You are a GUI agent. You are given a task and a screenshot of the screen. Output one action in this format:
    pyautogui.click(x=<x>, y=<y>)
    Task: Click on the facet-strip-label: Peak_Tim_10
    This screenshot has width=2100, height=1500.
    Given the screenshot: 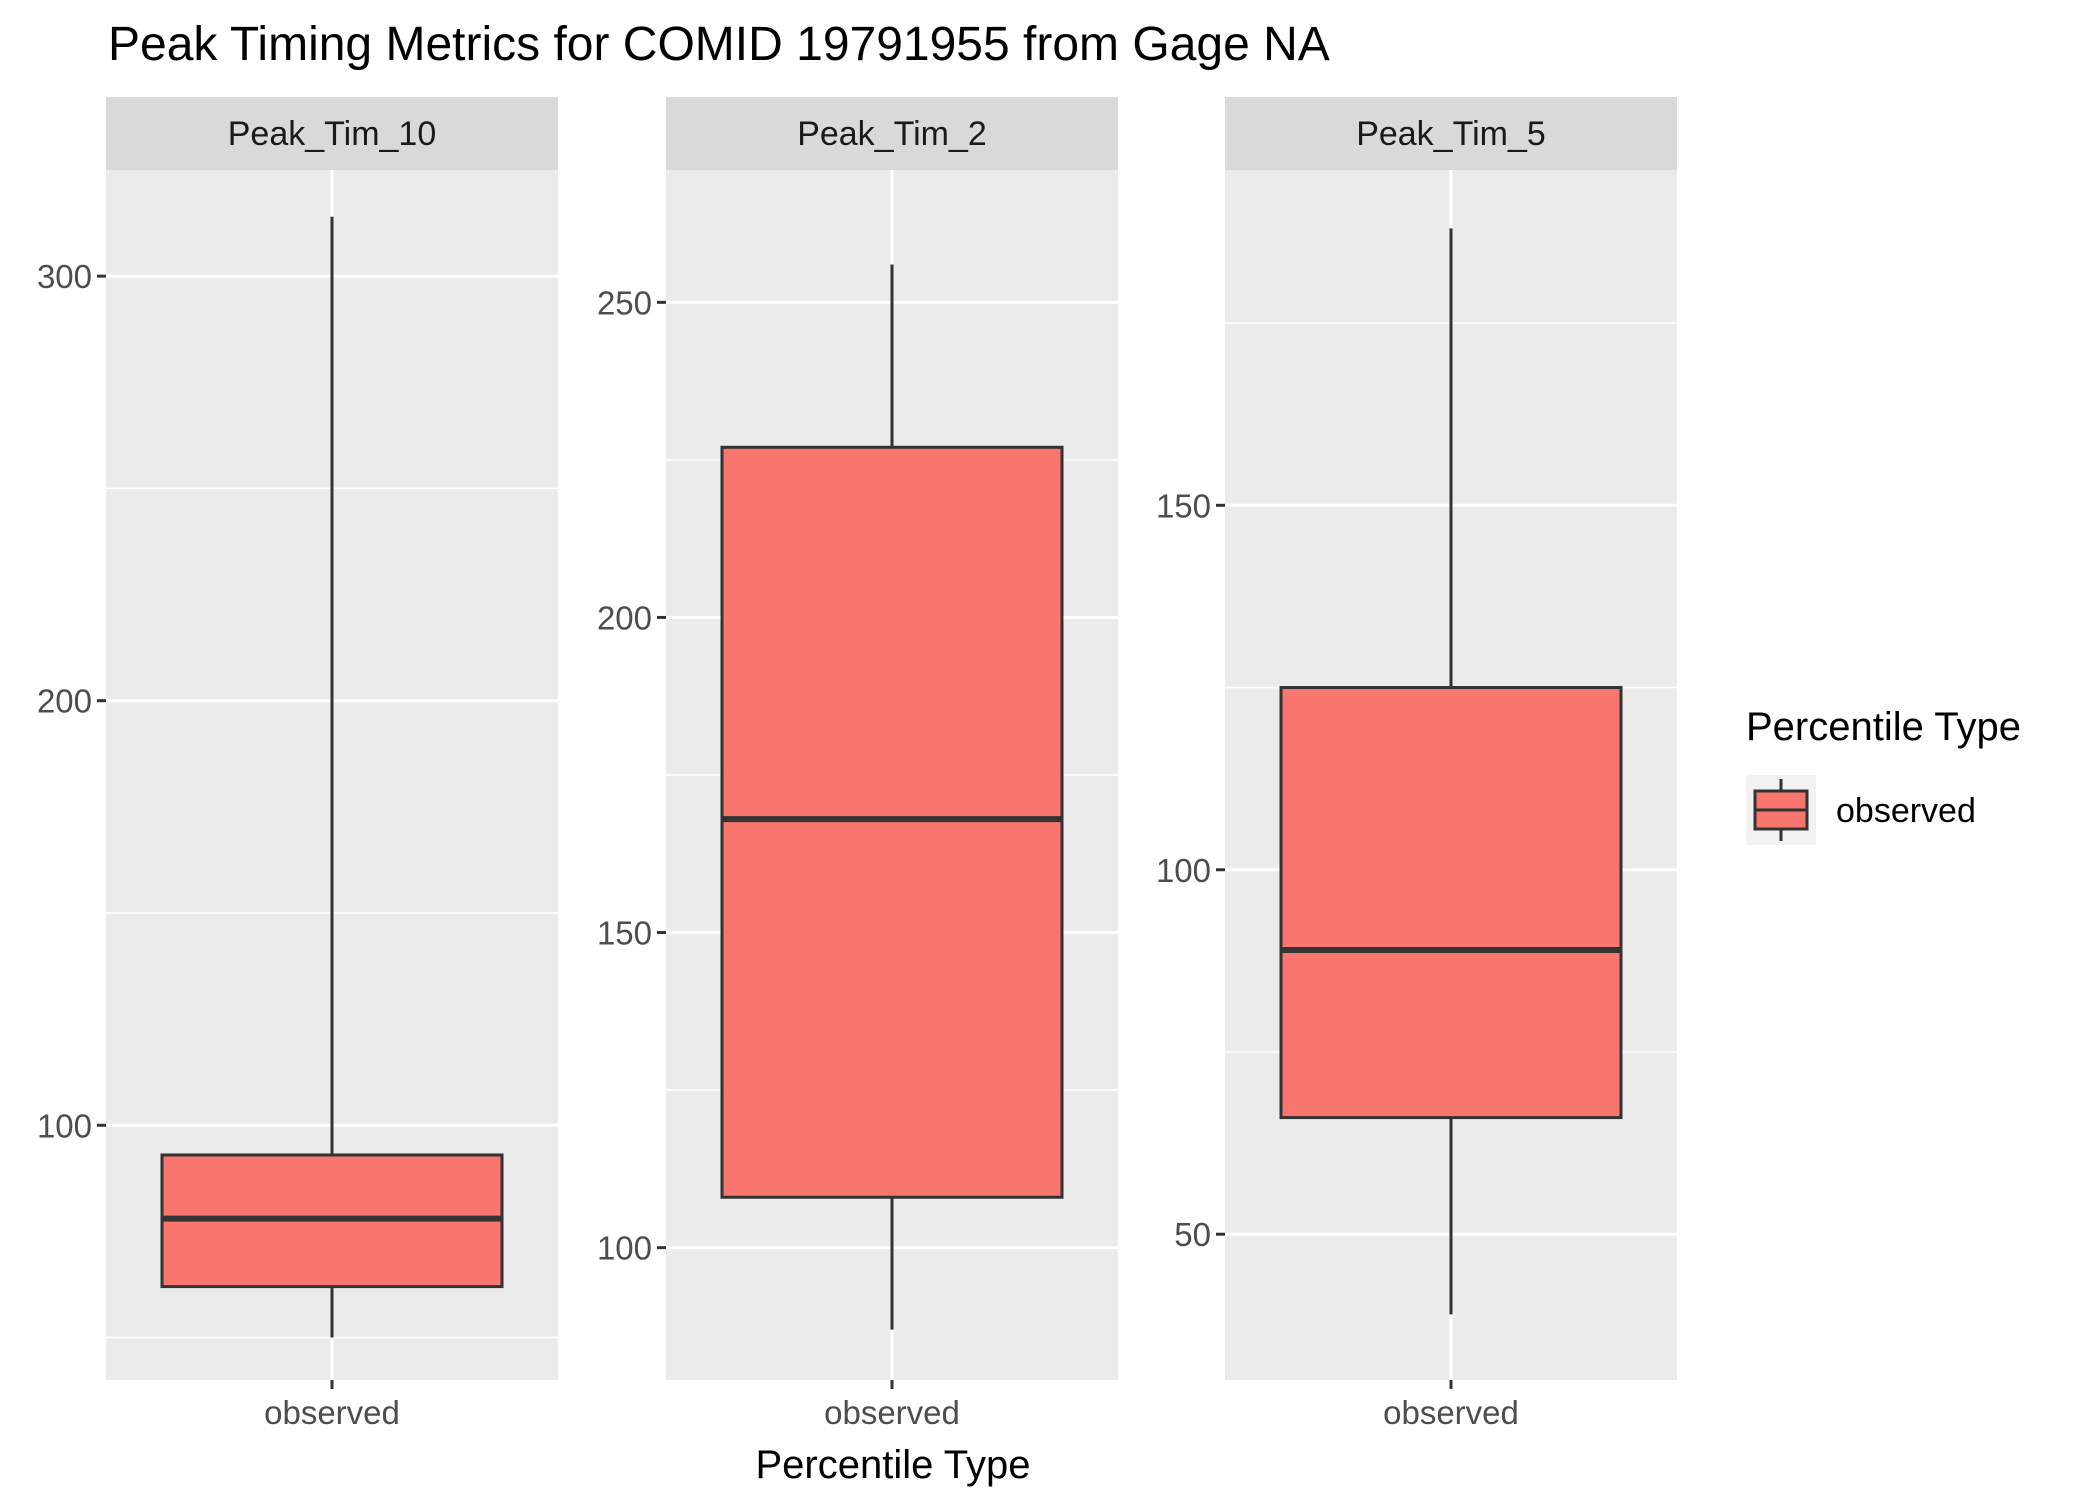 What is the action you would take?
    pyautogui.click(x=332, y=134)
    